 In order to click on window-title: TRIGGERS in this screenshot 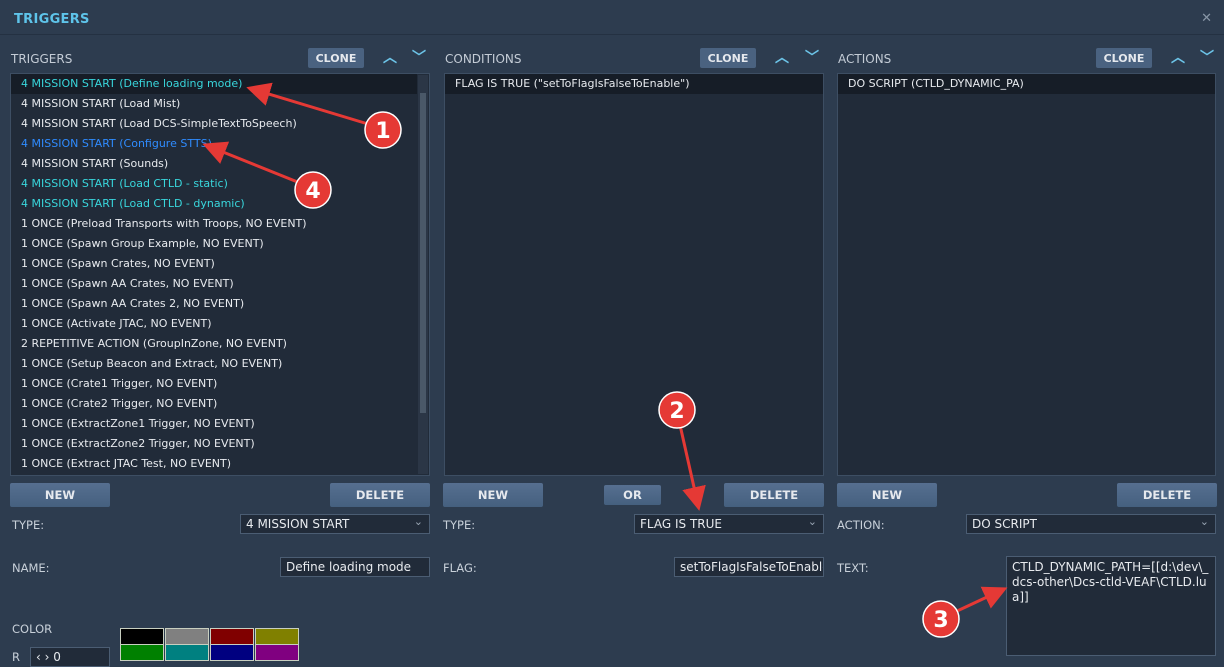, I will do `click(52, 19)`.